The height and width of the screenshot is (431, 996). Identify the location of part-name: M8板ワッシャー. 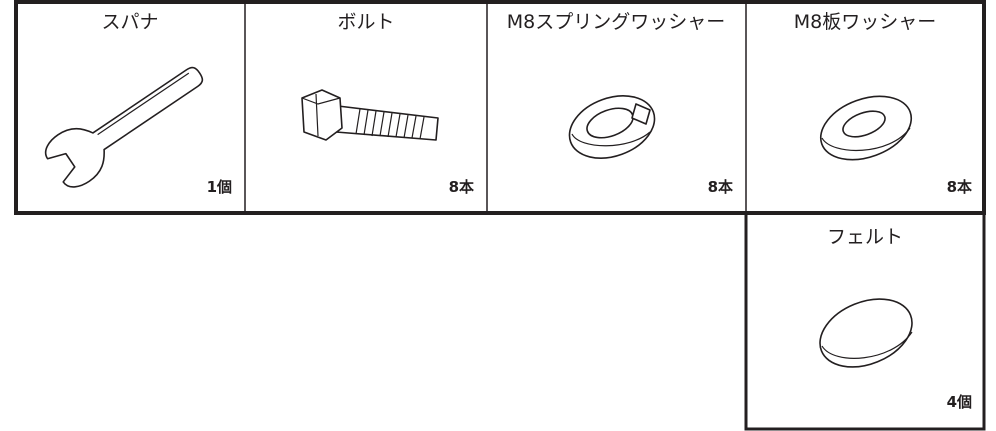
(865, 22).